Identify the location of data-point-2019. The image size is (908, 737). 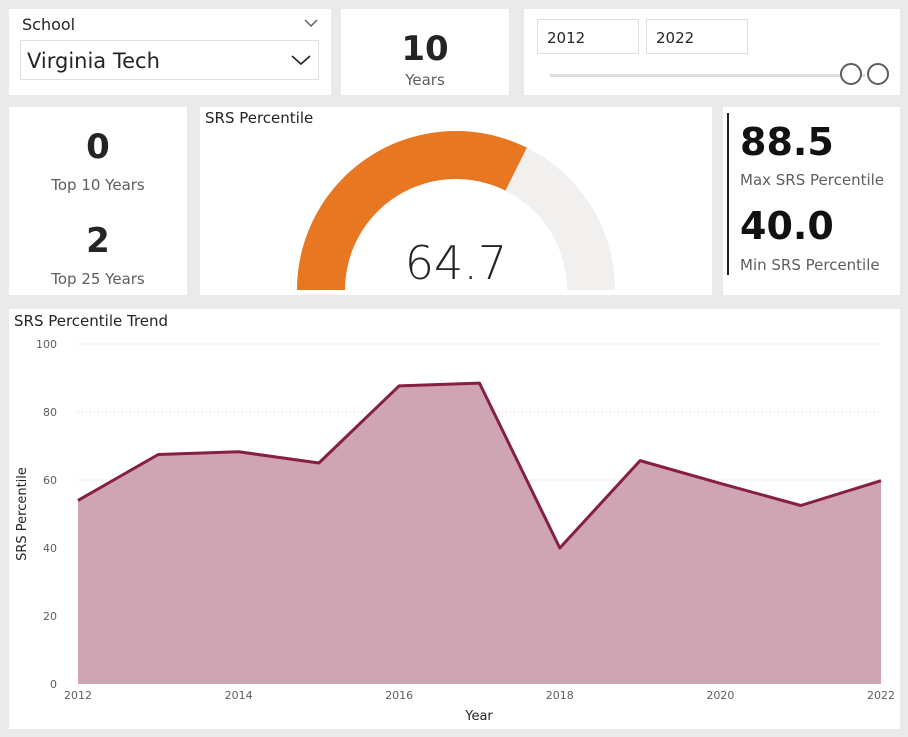
(640, 461).